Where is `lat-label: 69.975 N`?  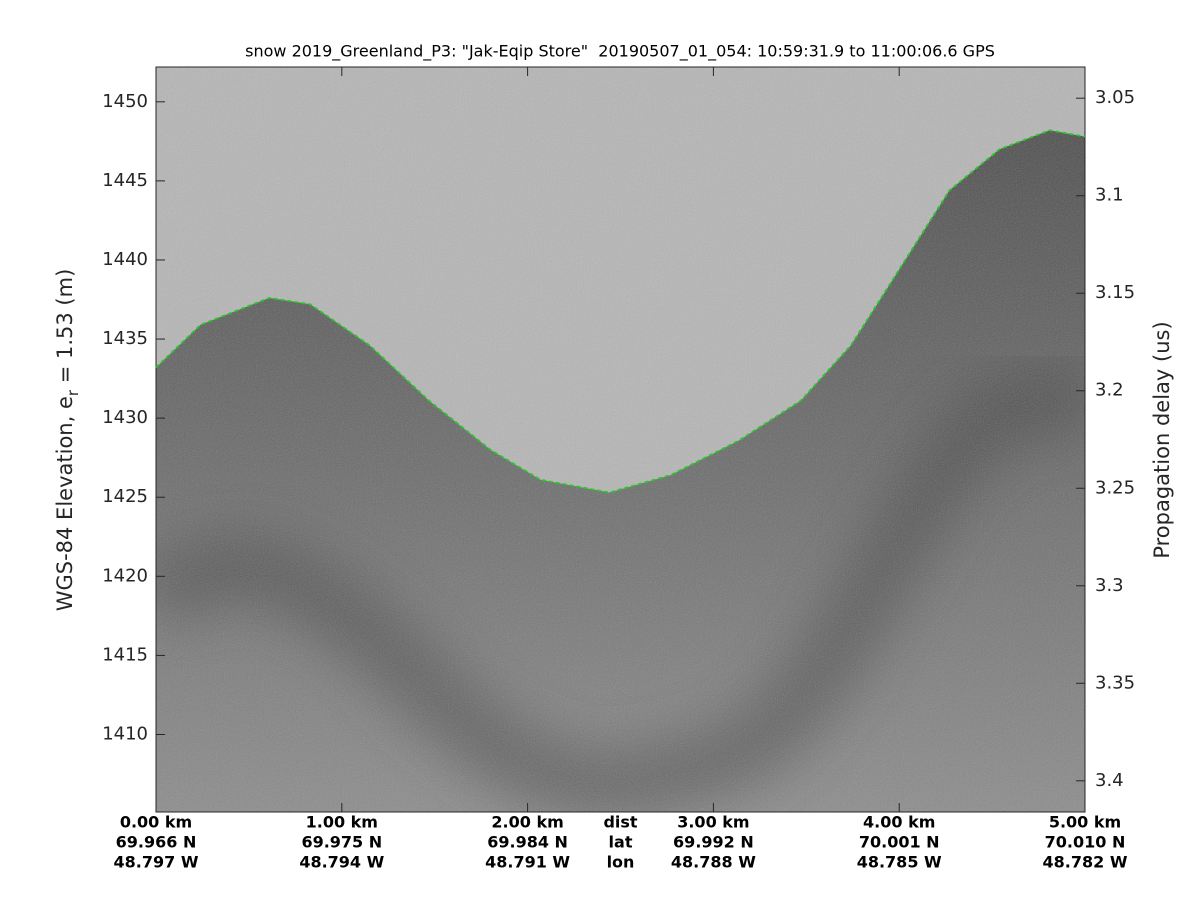 lat-label: 69.975 N is located at coordinates (341, 842).